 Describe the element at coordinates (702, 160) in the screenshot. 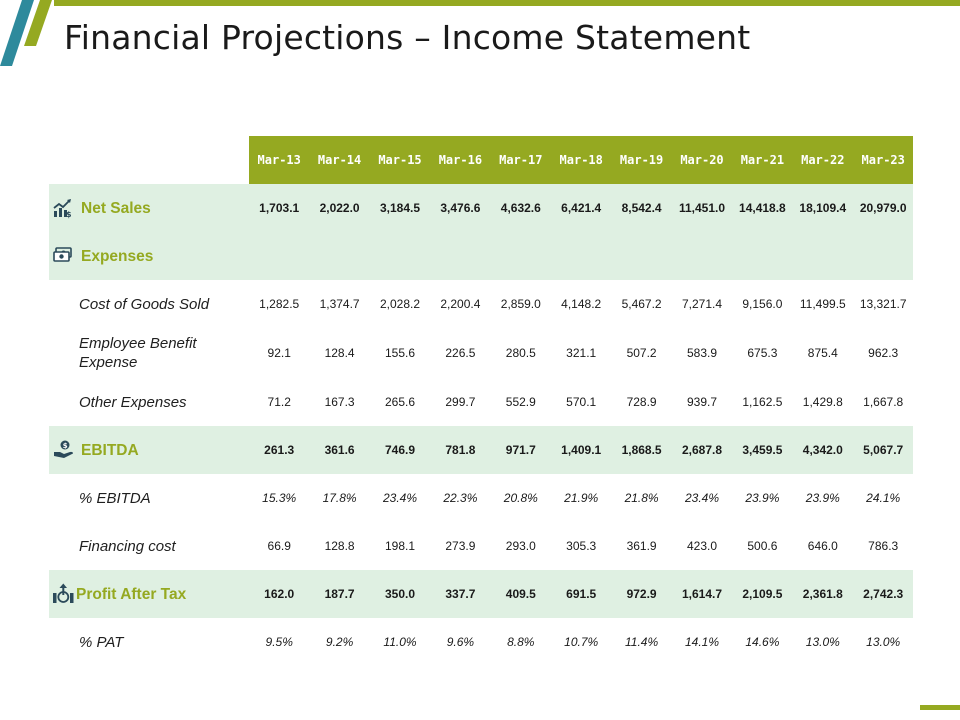

I see `col-header: Mar-20` at that location.